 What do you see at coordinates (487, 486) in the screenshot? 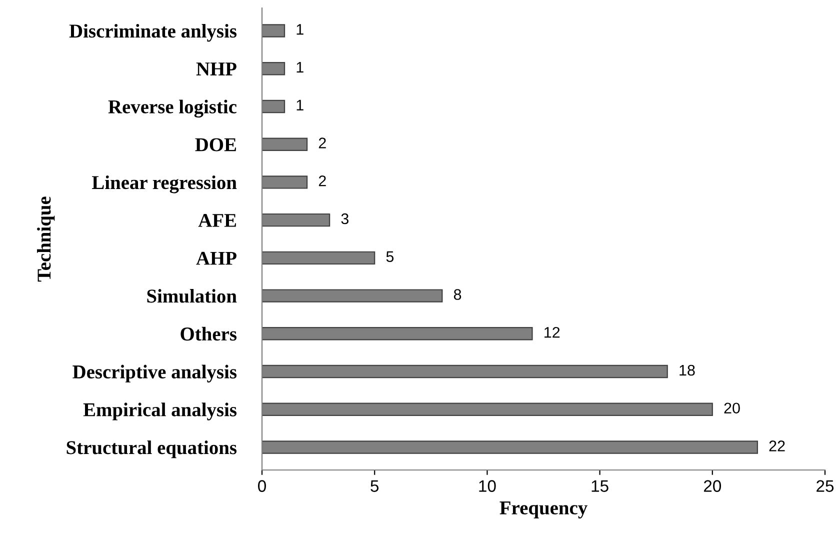
I see `x-tick-label: 10` at bounding box center [487, 486].